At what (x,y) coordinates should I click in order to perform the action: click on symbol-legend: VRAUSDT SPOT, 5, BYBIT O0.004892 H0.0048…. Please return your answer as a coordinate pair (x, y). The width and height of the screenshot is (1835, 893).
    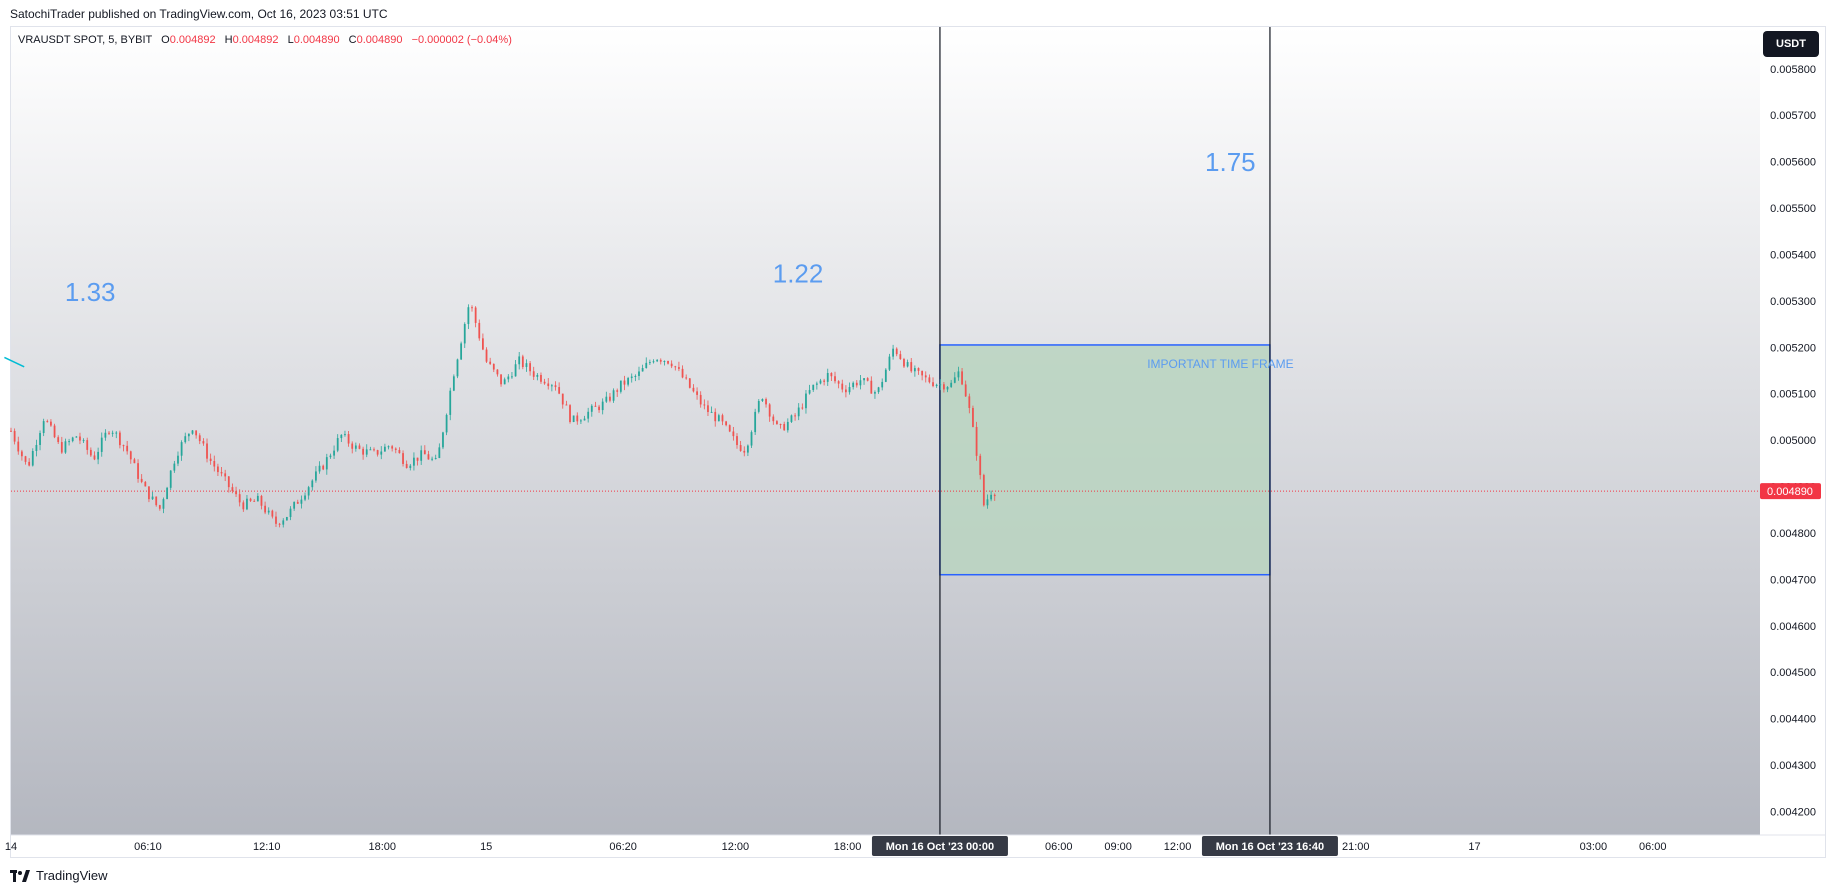
    Looking at the image, I should click on (265, 40).